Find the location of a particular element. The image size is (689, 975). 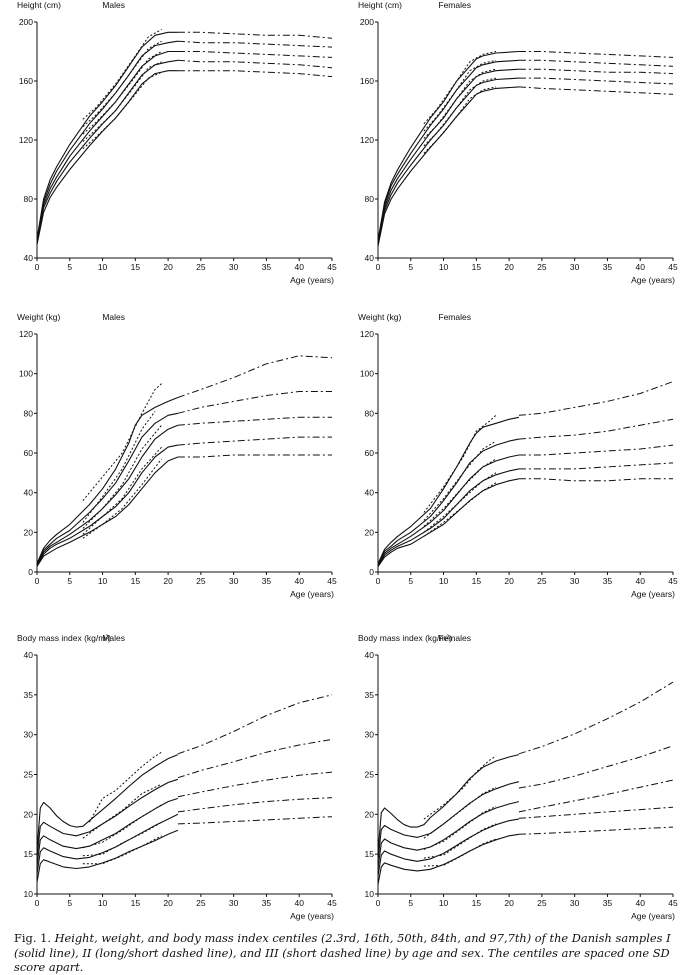

series-line-977th-sample-II is located at coordinates (596, 54).